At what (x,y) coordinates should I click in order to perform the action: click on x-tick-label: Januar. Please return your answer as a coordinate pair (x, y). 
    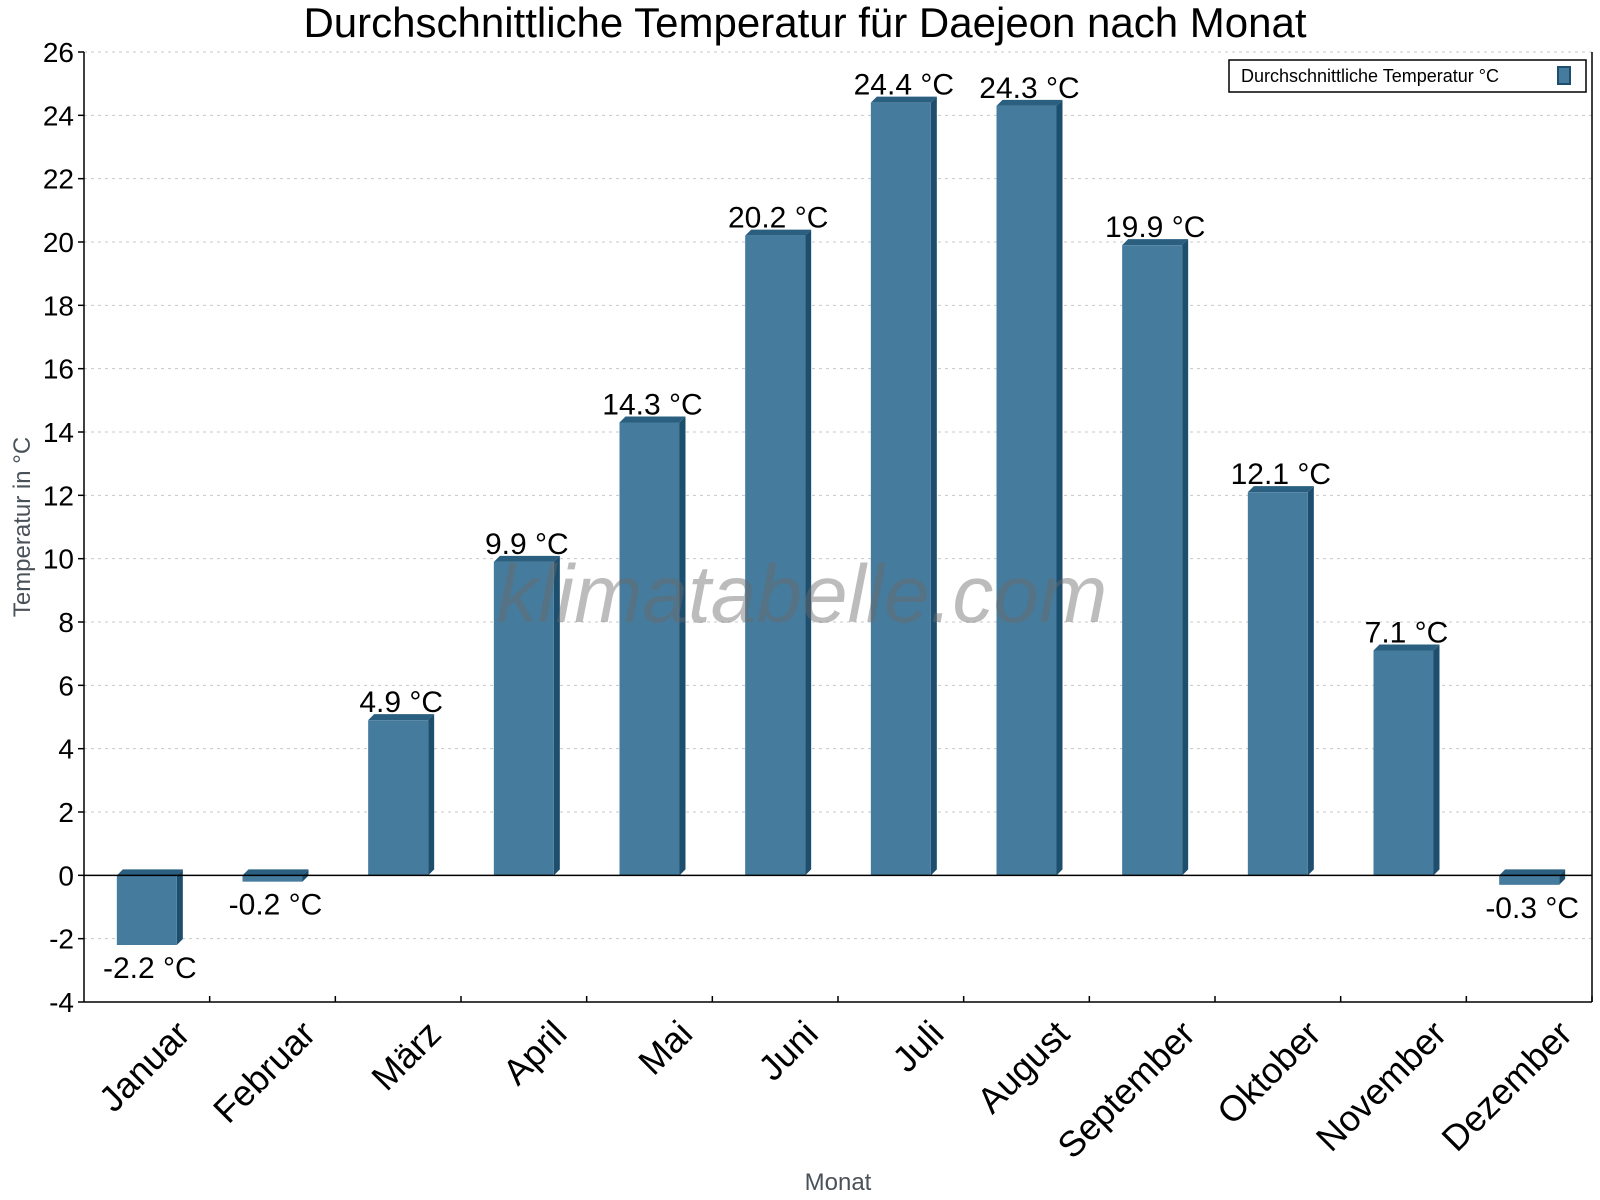
    Looking at the image, I should click on (144, 1066).